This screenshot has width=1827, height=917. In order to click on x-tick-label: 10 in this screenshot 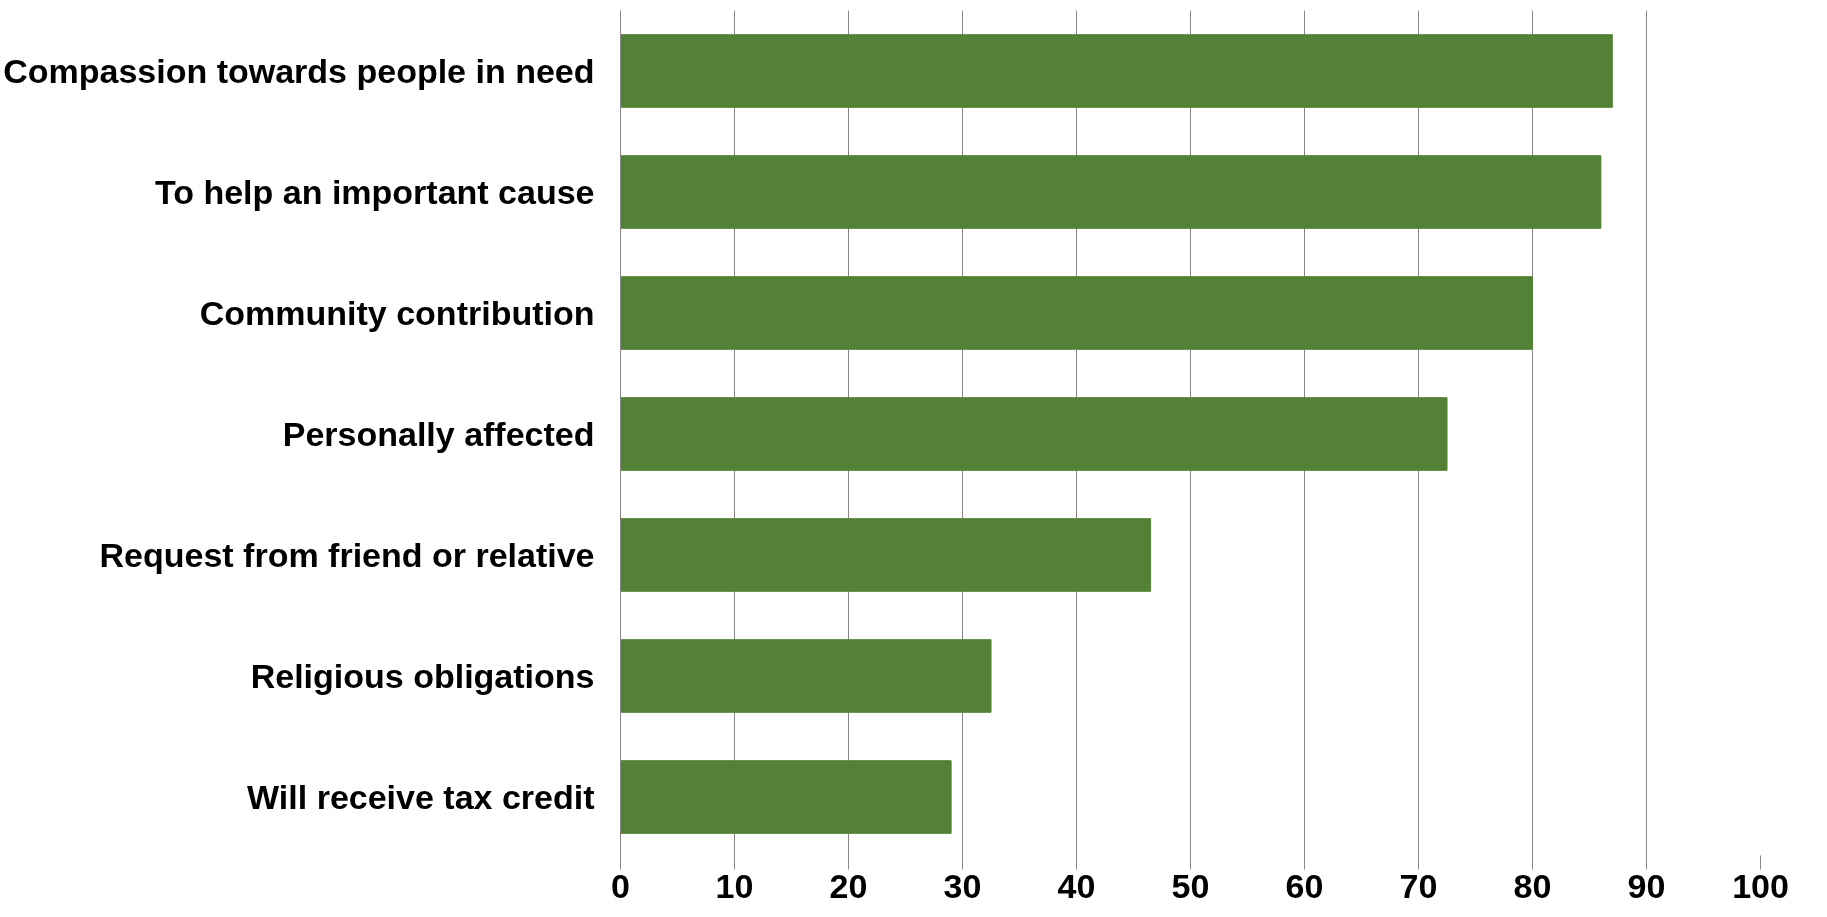, I will do `click(734, 885)`.